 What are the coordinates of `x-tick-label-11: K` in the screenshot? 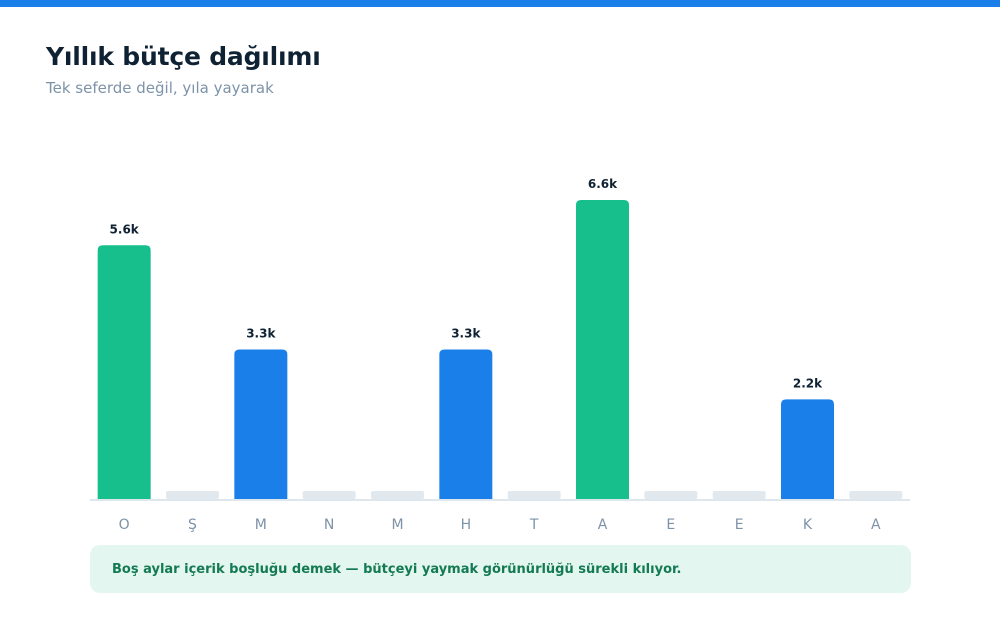 It's located at (808, 525).